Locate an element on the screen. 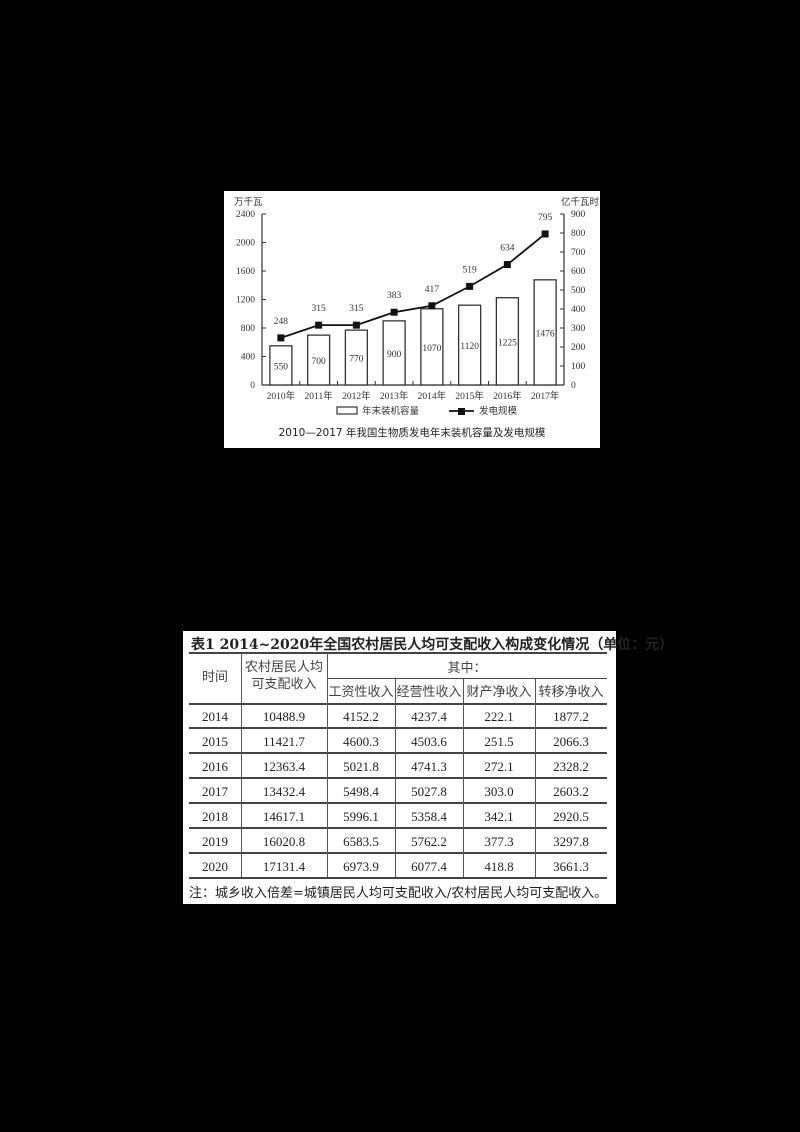 Image resolution: width=800 pixels, height=1132 pixels. right-axis-unit: 亿千瓦时 is located at coordinates (580, 202).